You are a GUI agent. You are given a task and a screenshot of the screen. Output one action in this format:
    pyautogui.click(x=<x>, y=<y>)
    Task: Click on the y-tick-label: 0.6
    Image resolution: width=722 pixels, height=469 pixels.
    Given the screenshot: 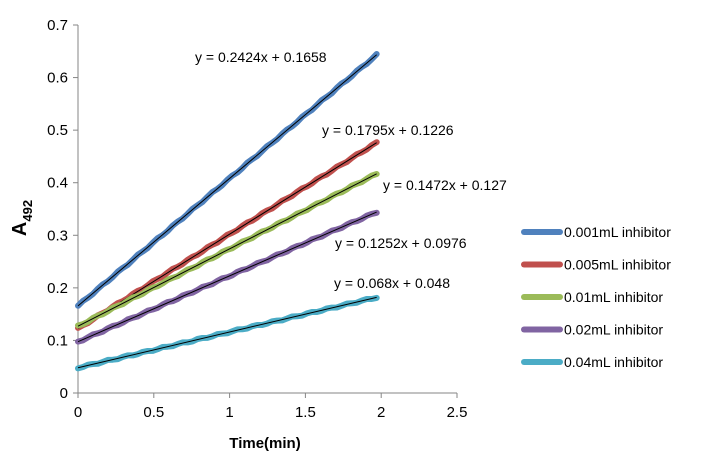 What is the action you would take?
    pyautogui.click(x=57, y=78)
    